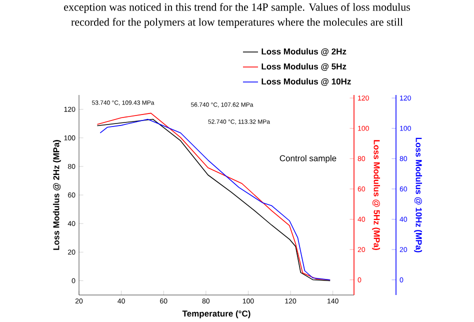 The height and width of the screenshot is (322, 474). Describe the element at coordinates (418, 195) in the screenshot. I see `y3-axis-title: Loss Modulus @ 10Hz (MPa)` at that location.